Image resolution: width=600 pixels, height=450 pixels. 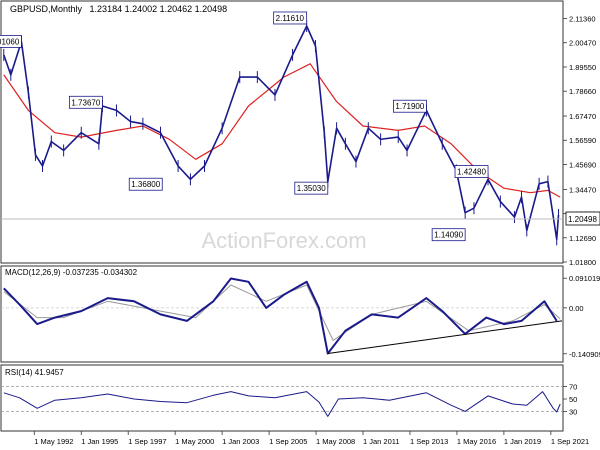 I want to click on x-tick-label: 1 May 1992, so click(x=53, y=441).